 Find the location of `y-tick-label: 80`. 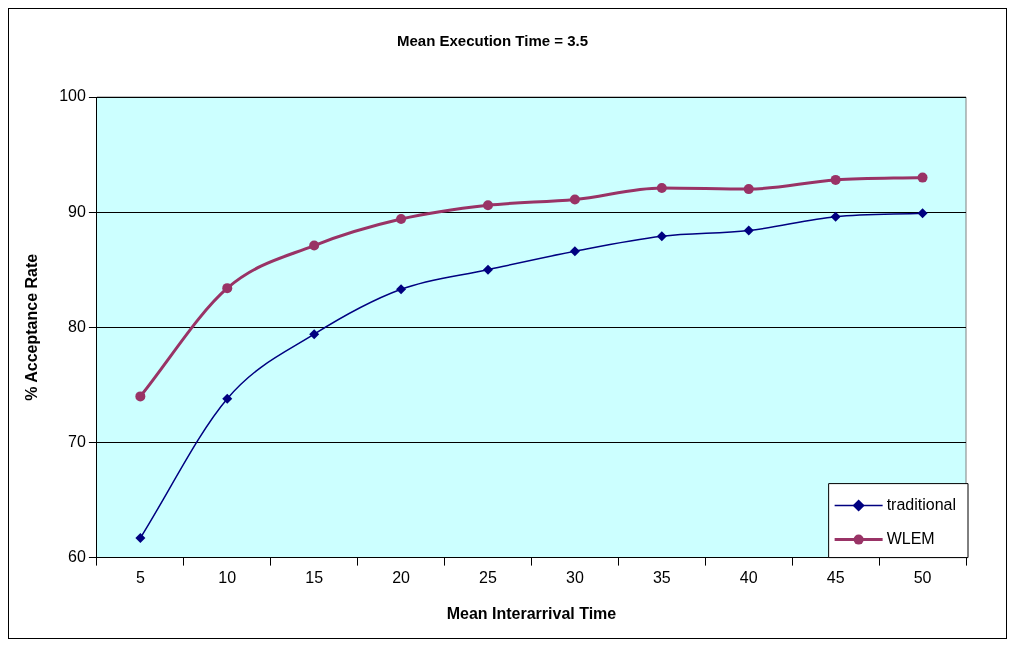

y-tick-label: 80 is located at coordinates (77, 326).